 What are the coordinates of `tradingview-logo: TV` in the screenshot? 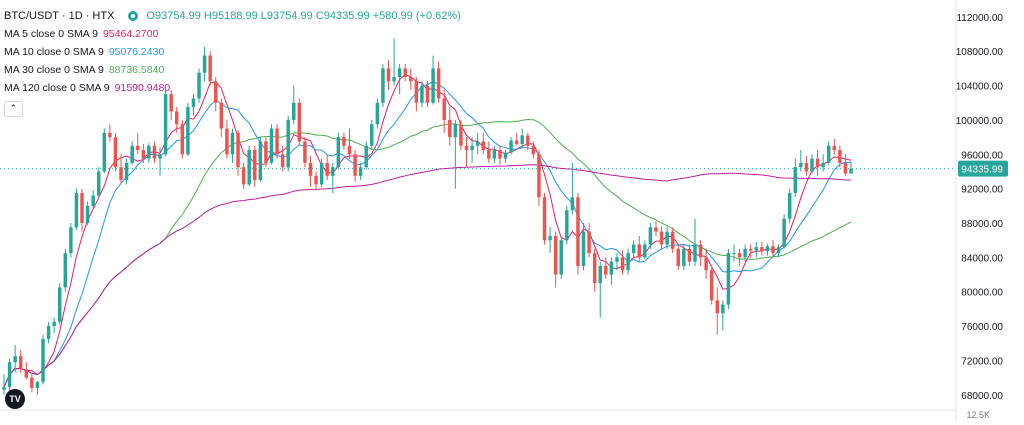 It's located at (15, 399).